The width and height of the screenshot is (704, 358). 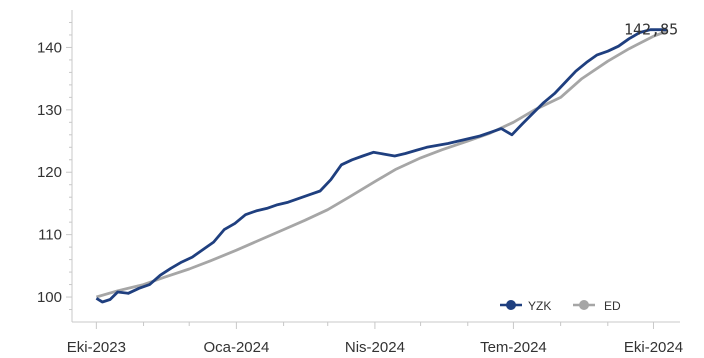 I want to click on annotations: 142,85, so click(x=651, y=30).